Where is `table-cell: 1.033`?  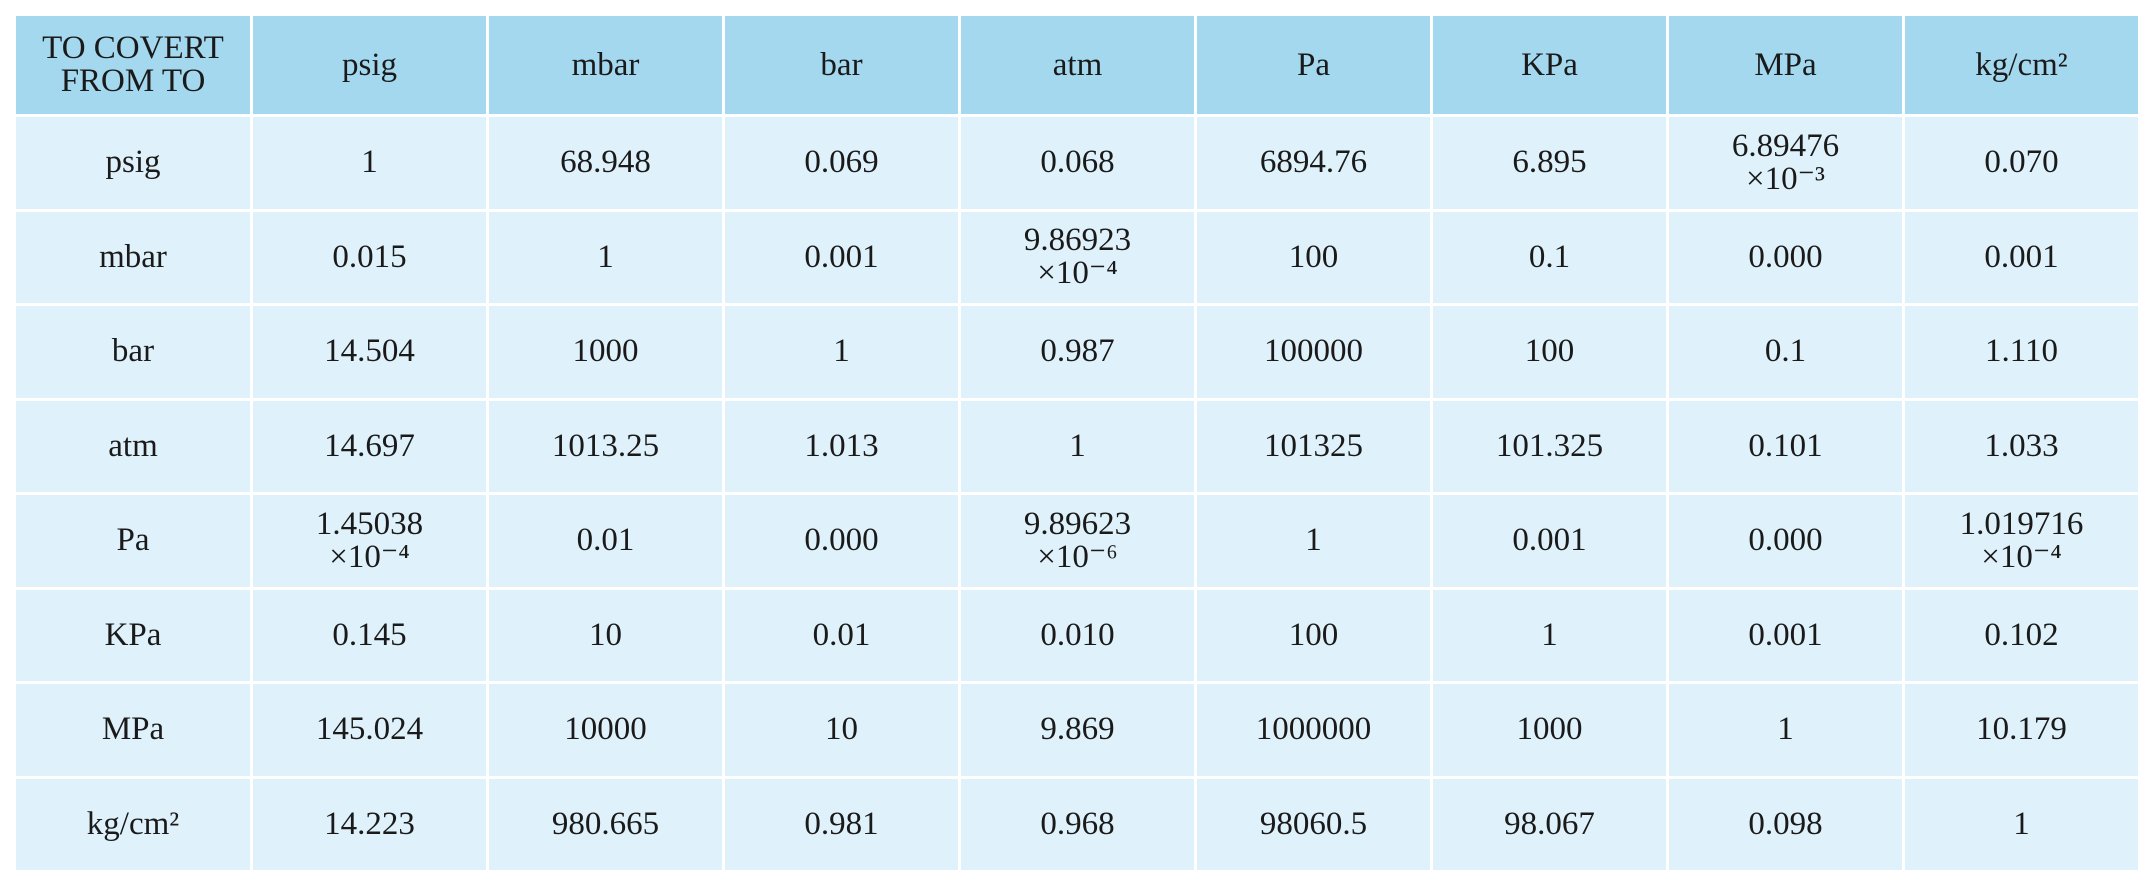 table-cell: 1.033 is located at coordinates (2021, 446).